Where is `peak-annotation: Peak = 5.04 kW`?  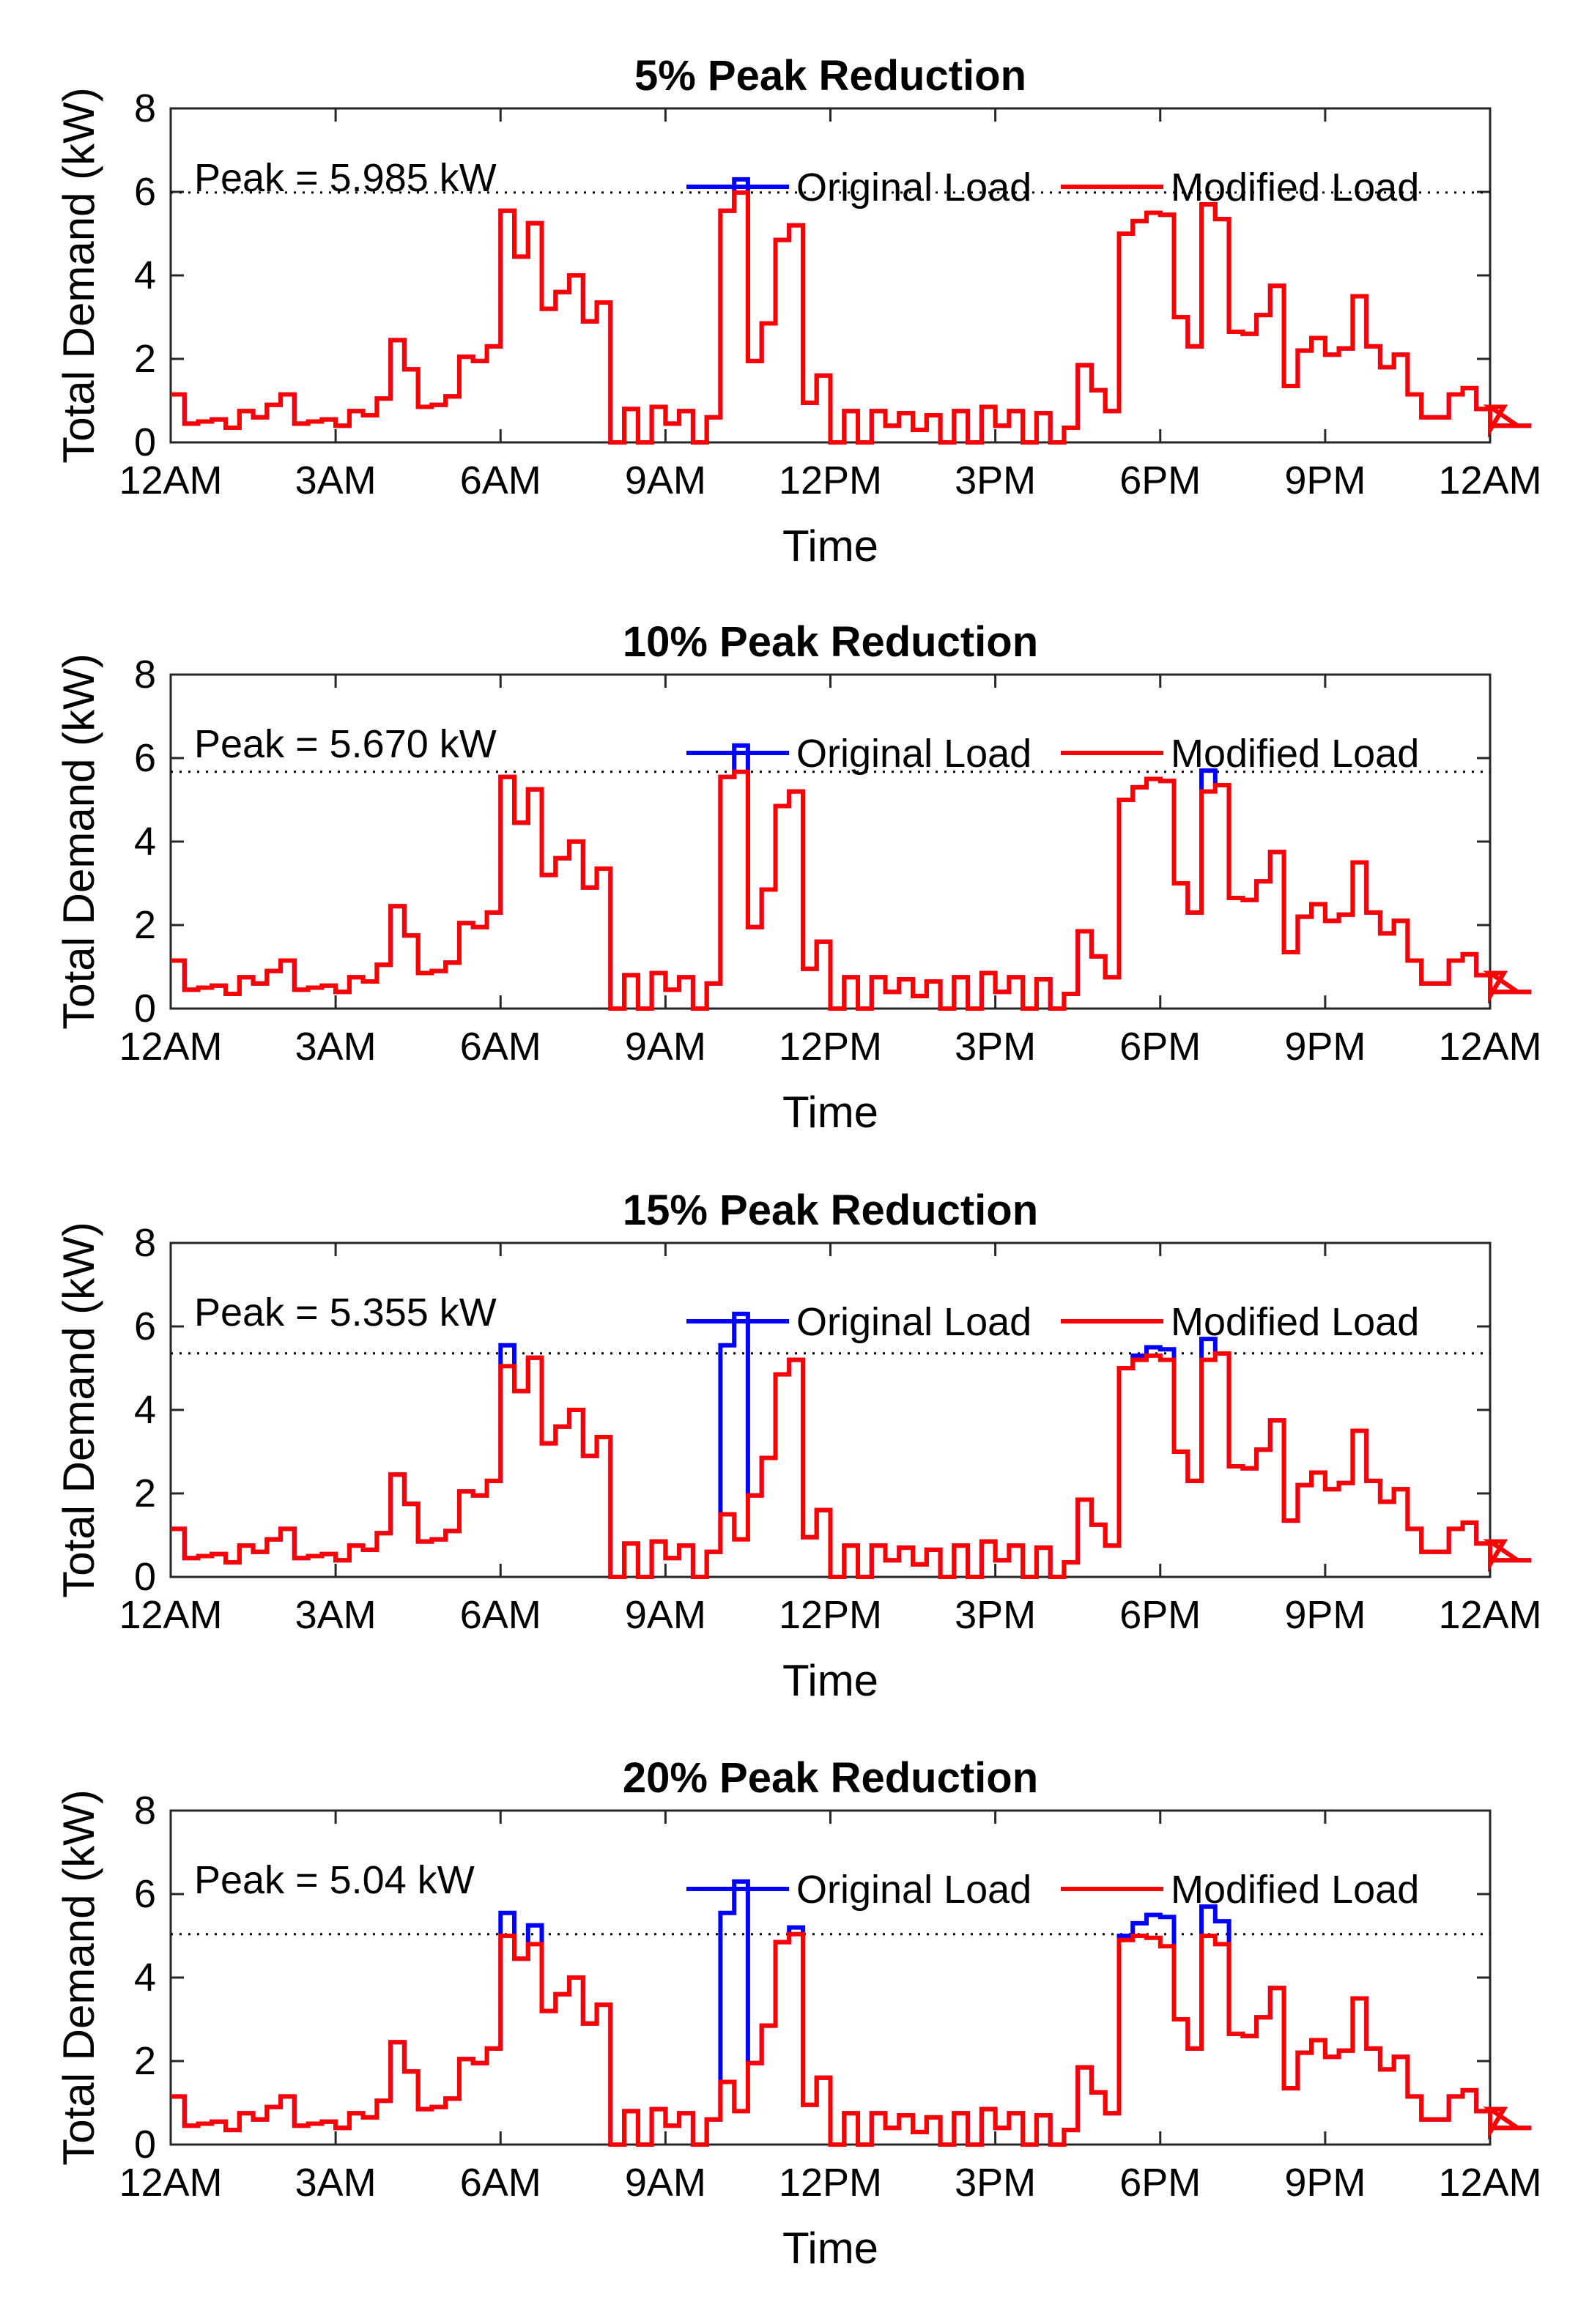 peak-annotation: Peak = 5.04 kW is located at coordinates (334, 1880).